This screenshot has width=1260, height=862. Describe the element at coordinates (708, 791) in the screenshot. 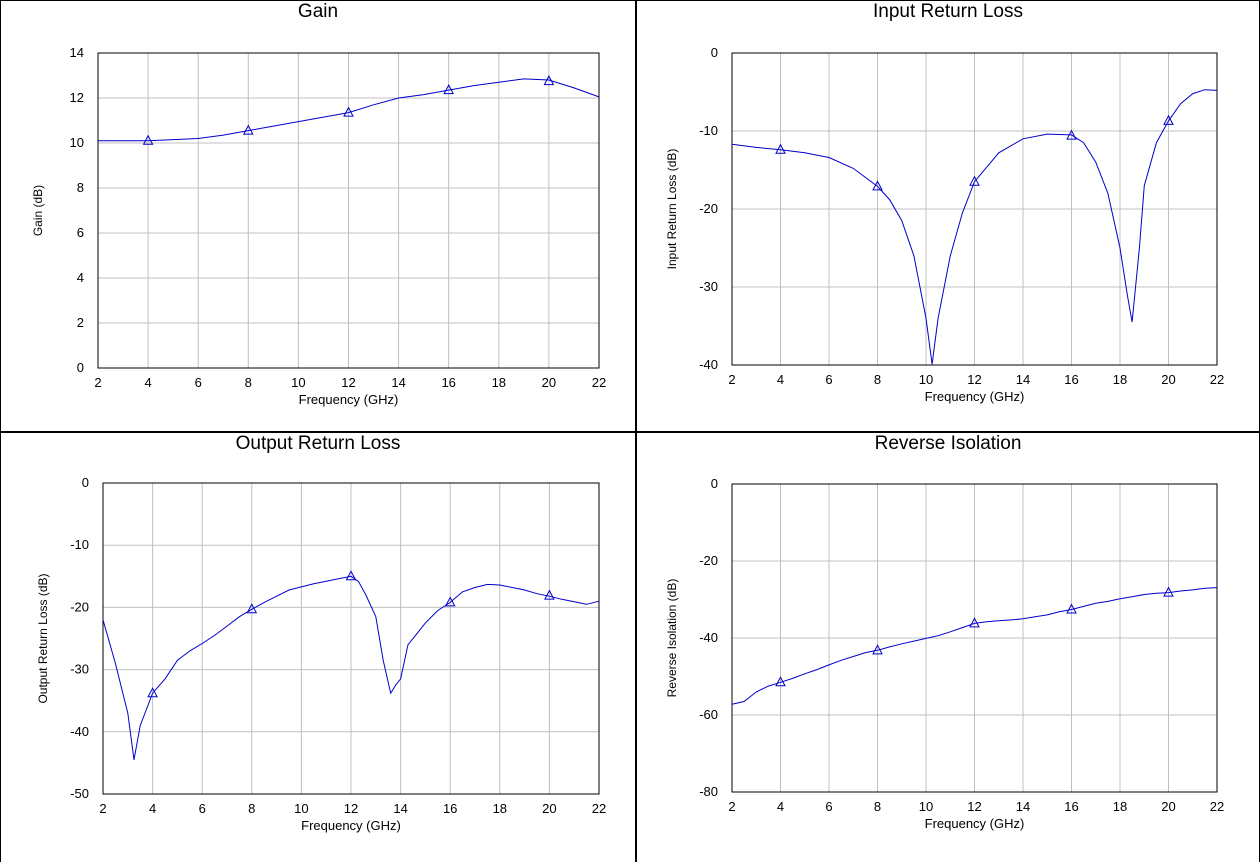

I see `y-tick-label: -80` at that location.